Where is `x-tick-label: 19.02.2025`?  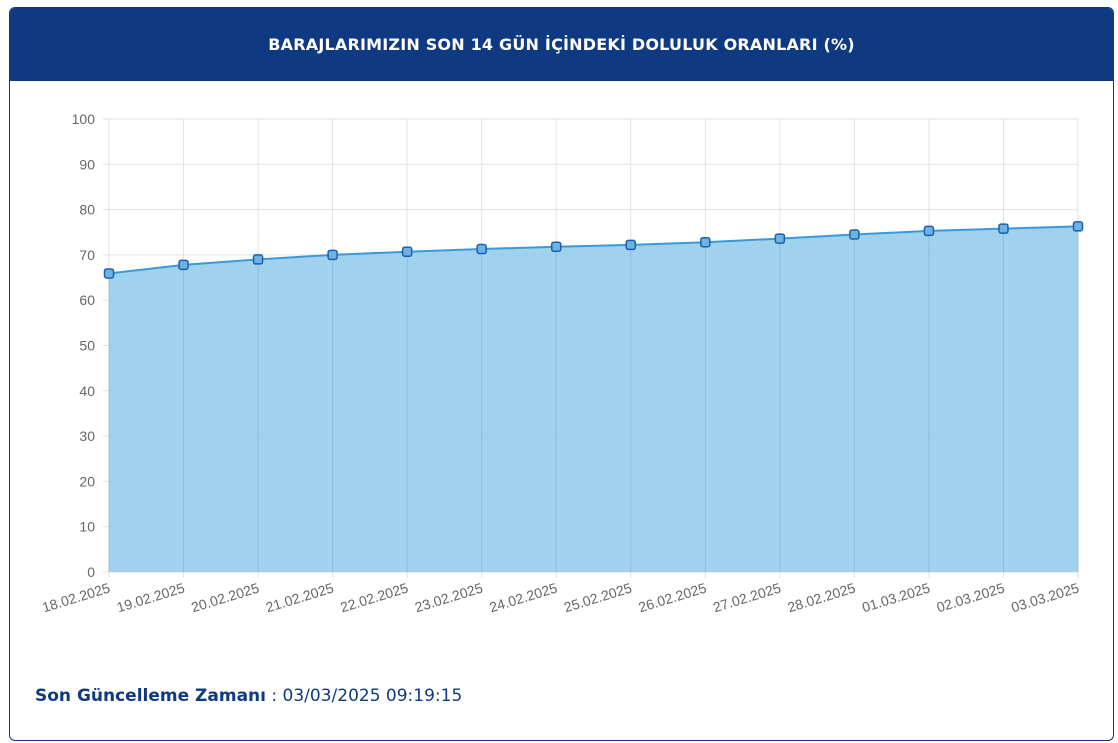
x-tick-label: 19.02.2025 is located at coordinates (151, 598).